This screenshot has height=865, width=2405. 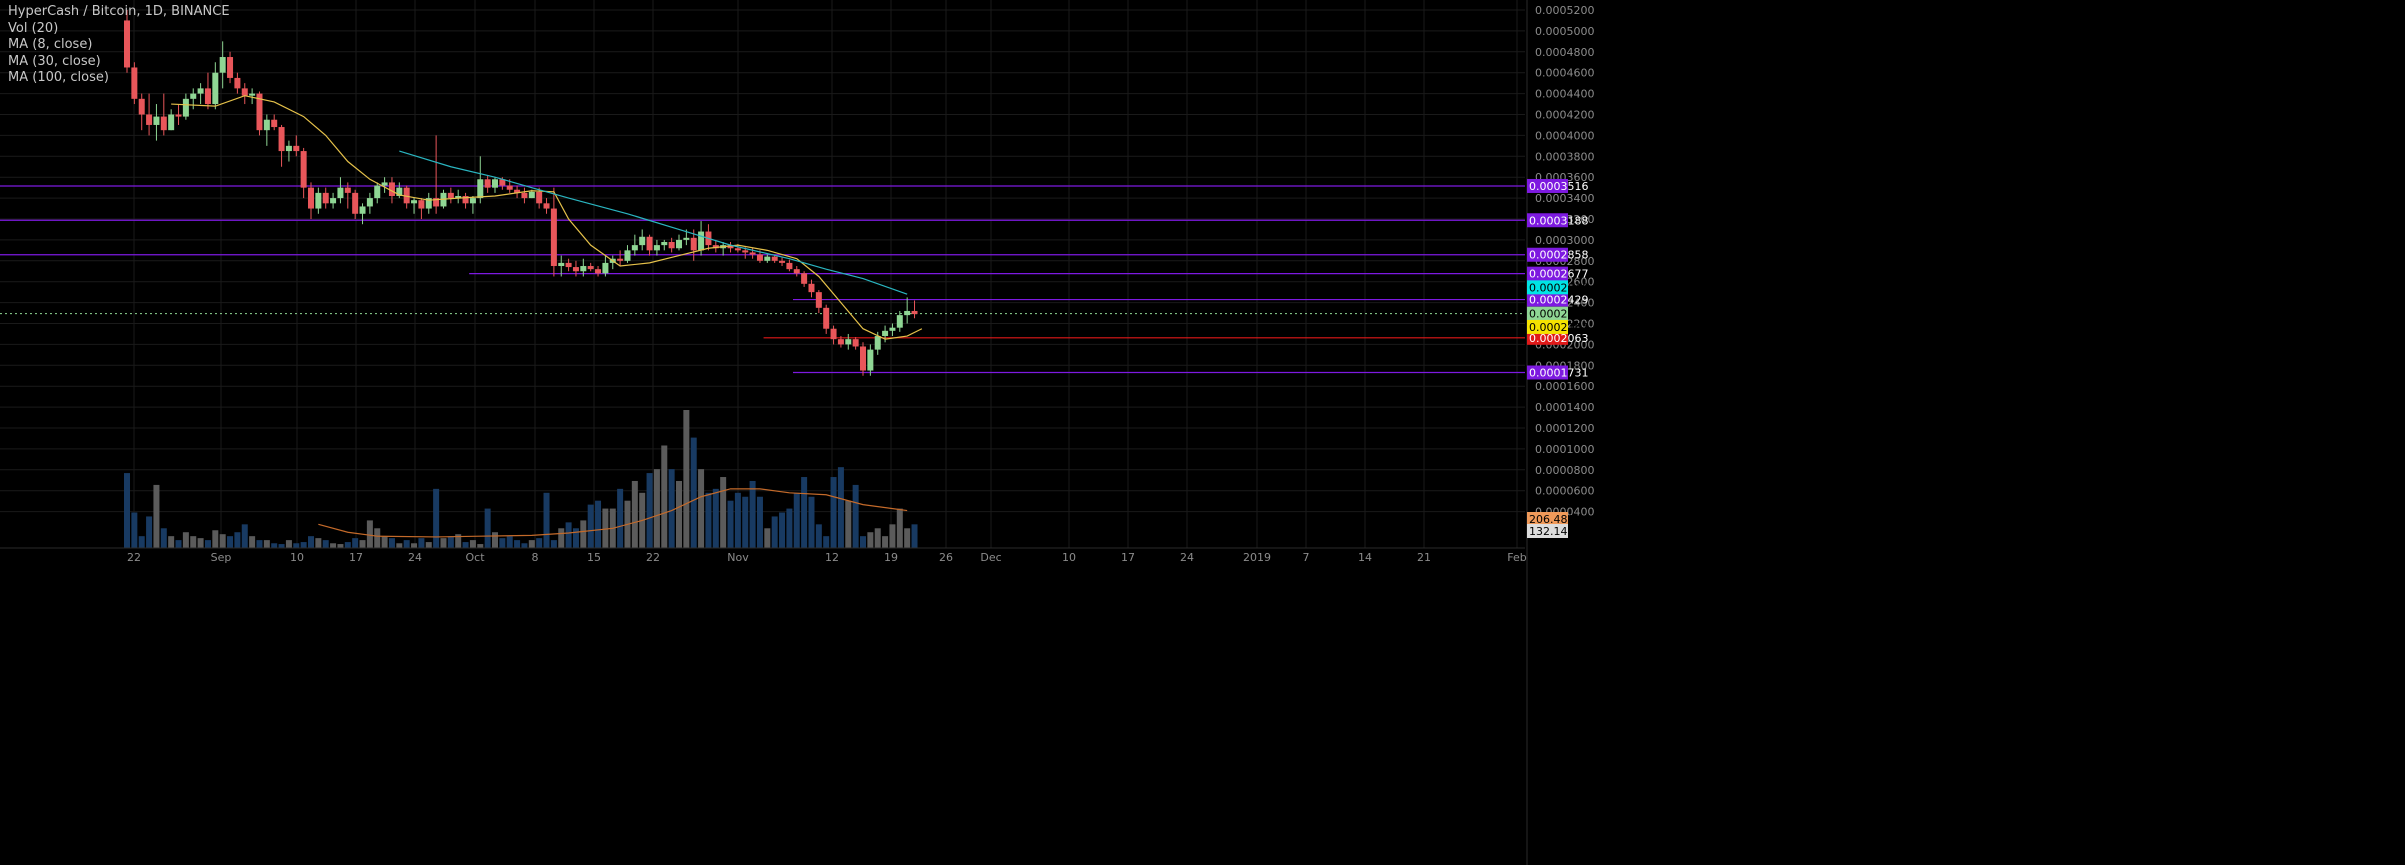 I want to click on volume-value-tag: 132.149K, so click(x=1555, y=531).